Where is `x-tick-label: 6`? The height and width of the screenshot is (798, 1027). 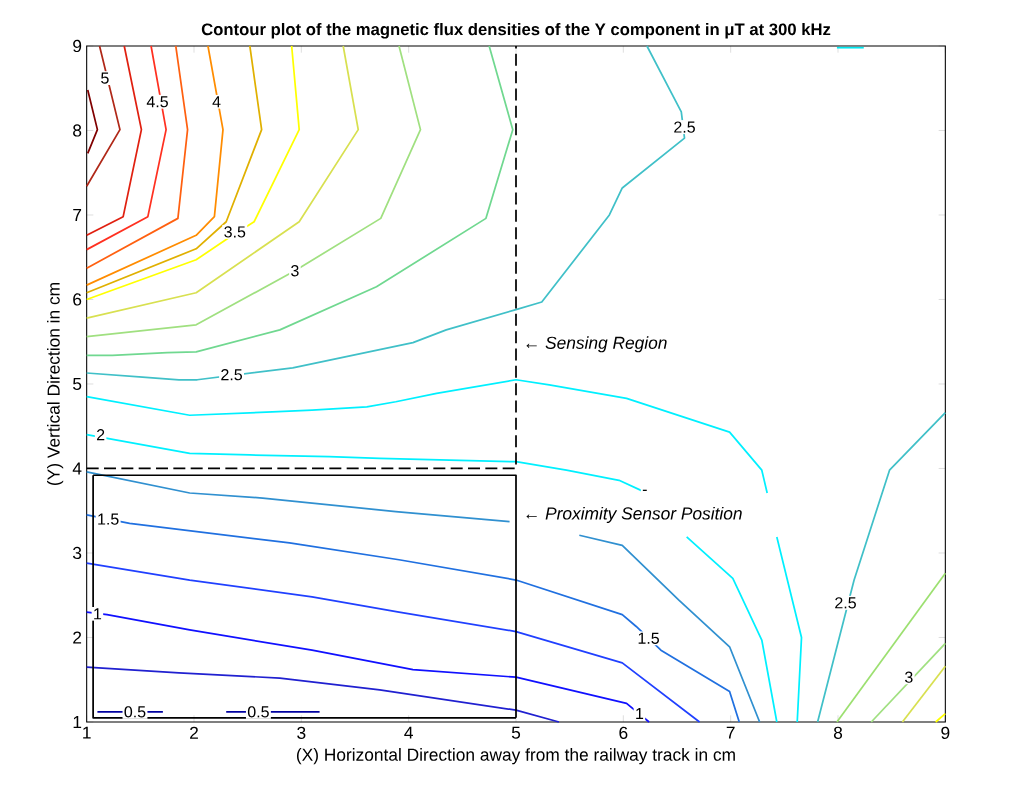 x-tick-label: 6 is located at coordinates (623, 732).